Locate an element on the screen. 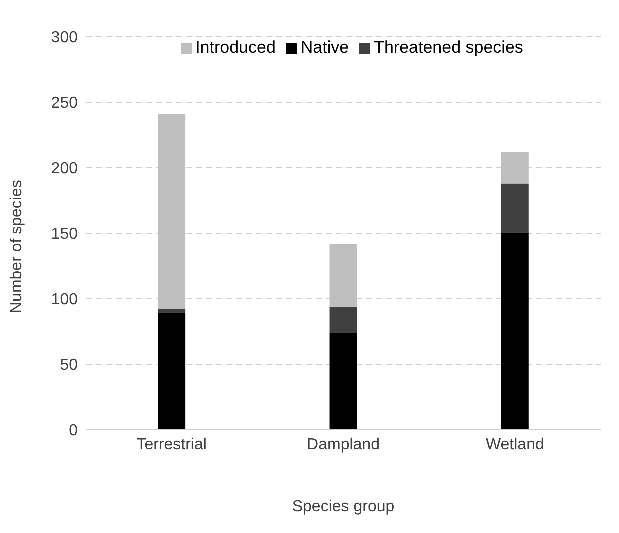 The width and height of the screenshot is (619, 533). y-tick-label: 100 is located at coordinates (64, 300).